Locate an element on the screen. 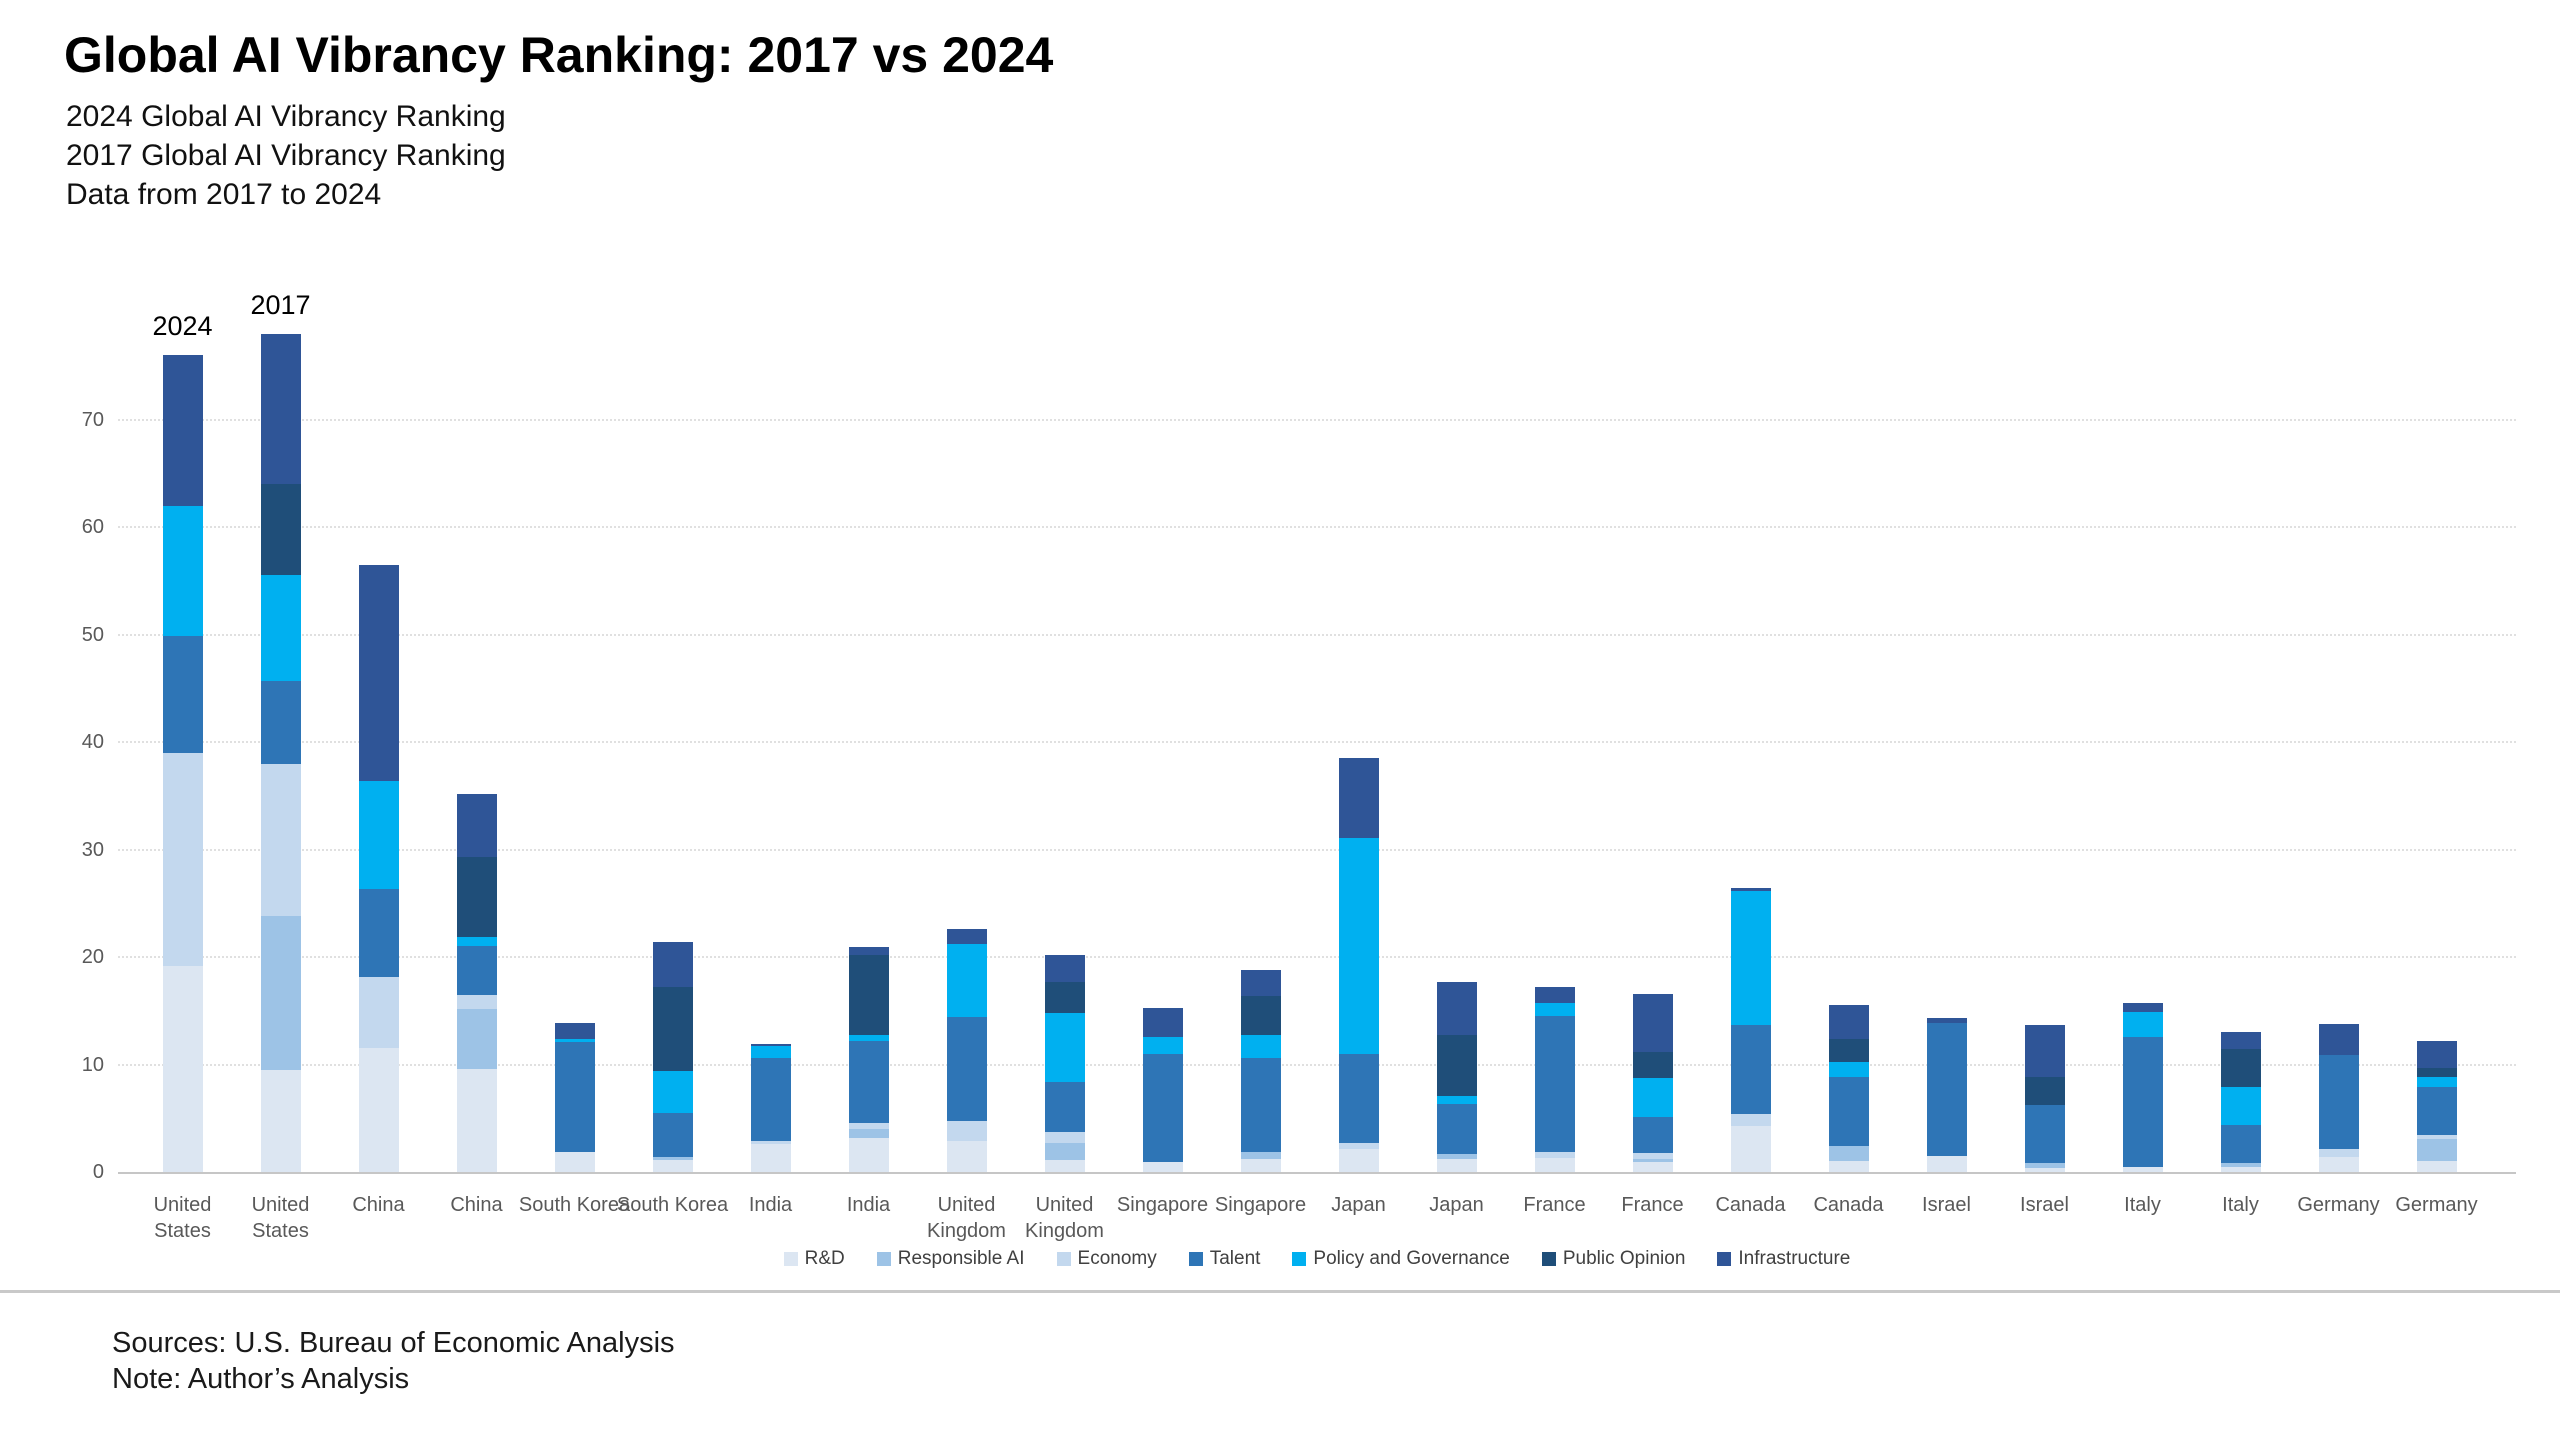  y-axis-tick-label: 50 is located at coordinates (92, 634).